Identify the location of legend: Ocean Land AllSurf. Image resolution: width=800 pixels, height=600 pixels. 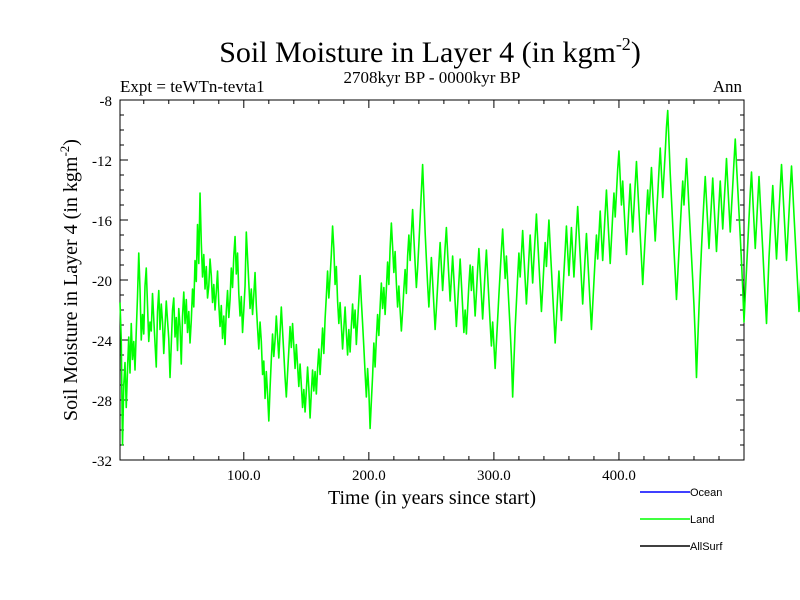
(681, 520).